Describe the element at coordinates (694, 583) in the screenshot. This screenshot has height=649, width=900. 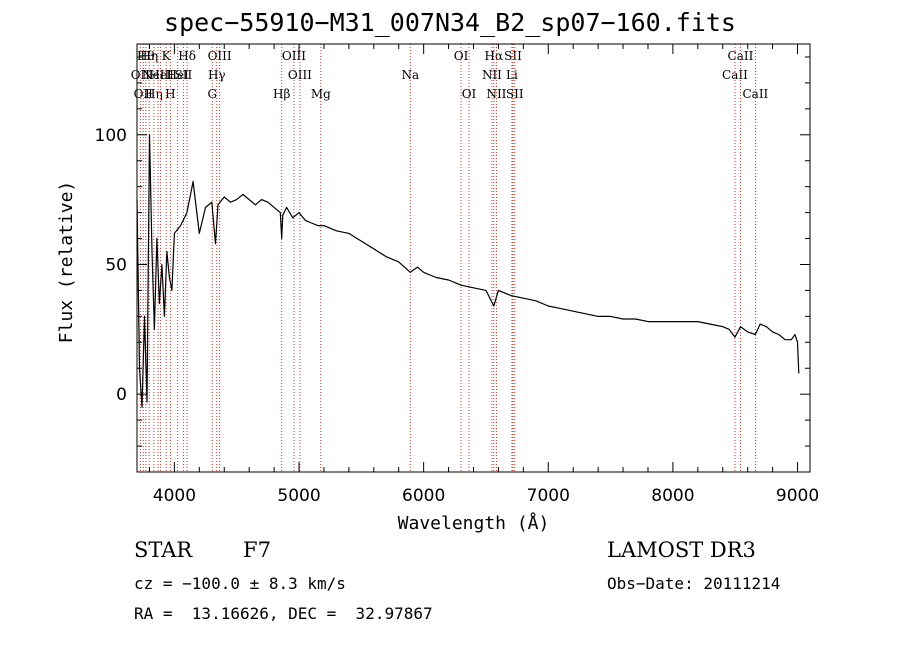
I see `obs-date-text: Obs−Date: 20111214` at that location.